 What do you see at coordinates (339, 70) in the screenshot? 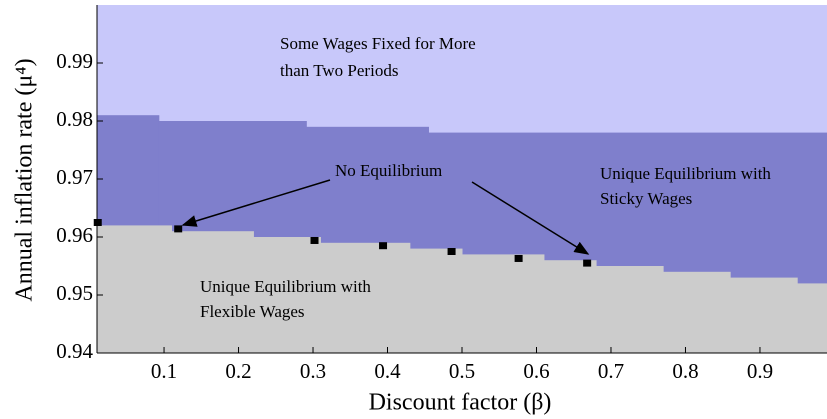
I see `region-label: than Two Periods` at bounding box center [339, 70].